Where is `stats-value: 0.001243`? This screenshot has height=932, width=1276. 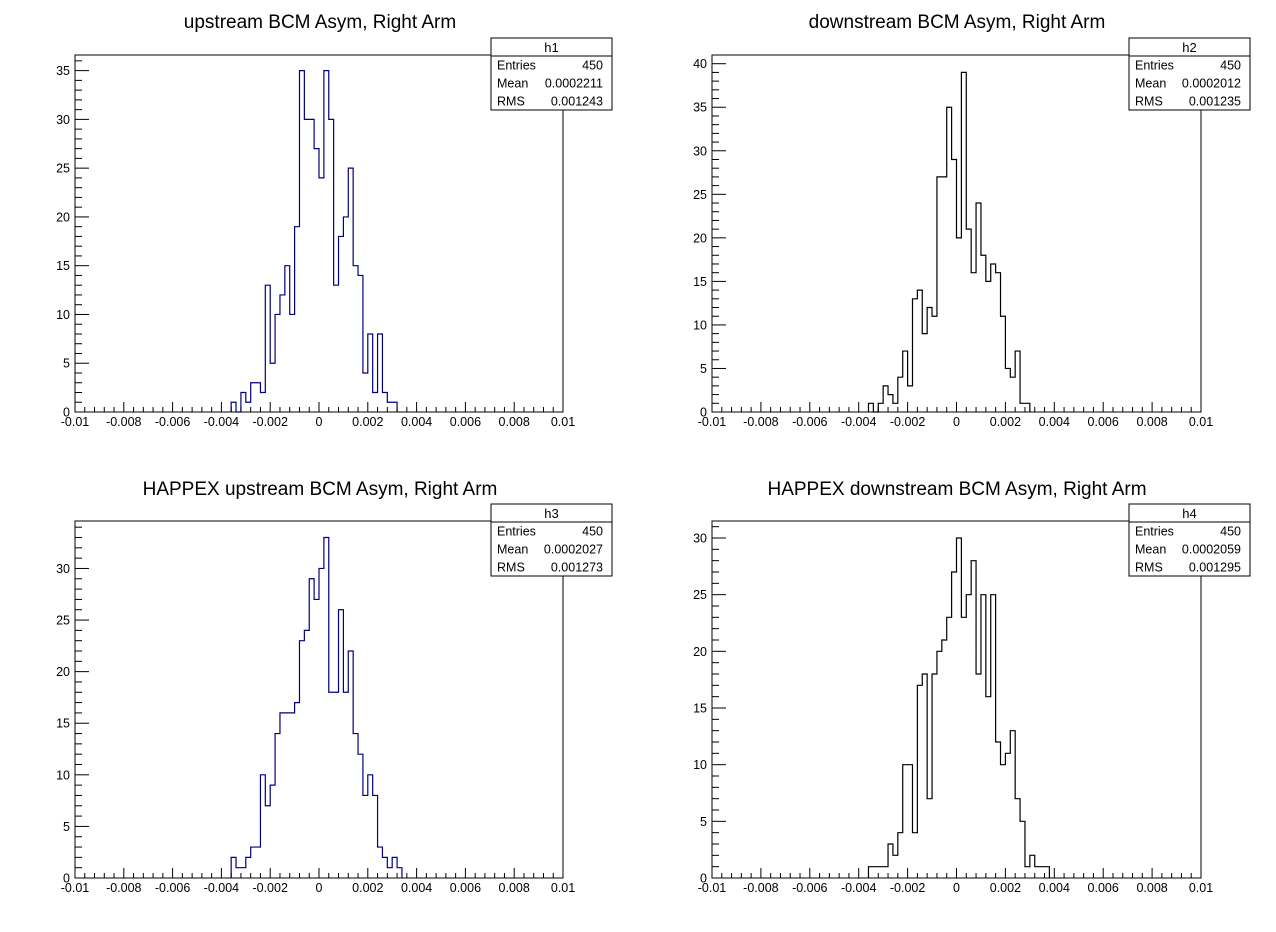 stats-value: 0.001243 is located at coordinates (577, 102).